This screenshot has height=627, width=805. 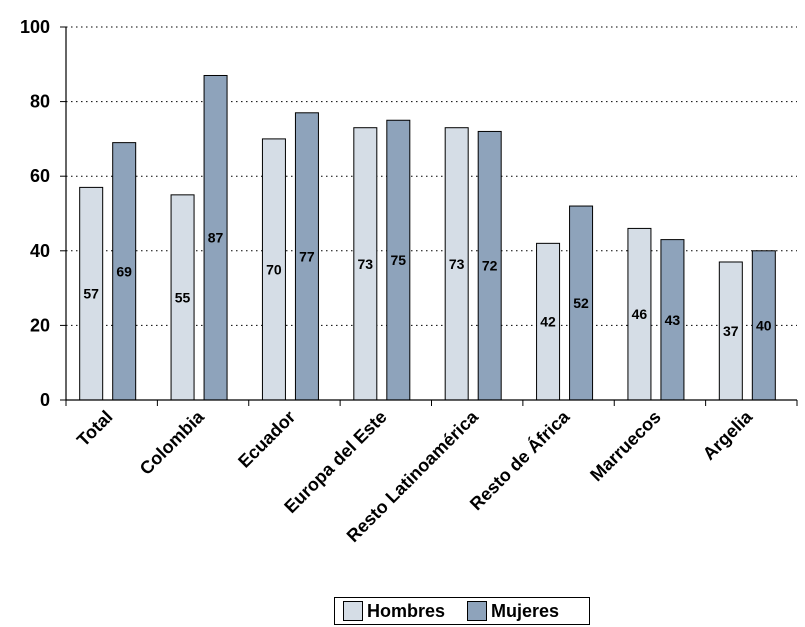 What do you see at coordinates (477, 611) in the screenshot?
I see `legend-swatch-mujeres` at bounding box center [477, 611].